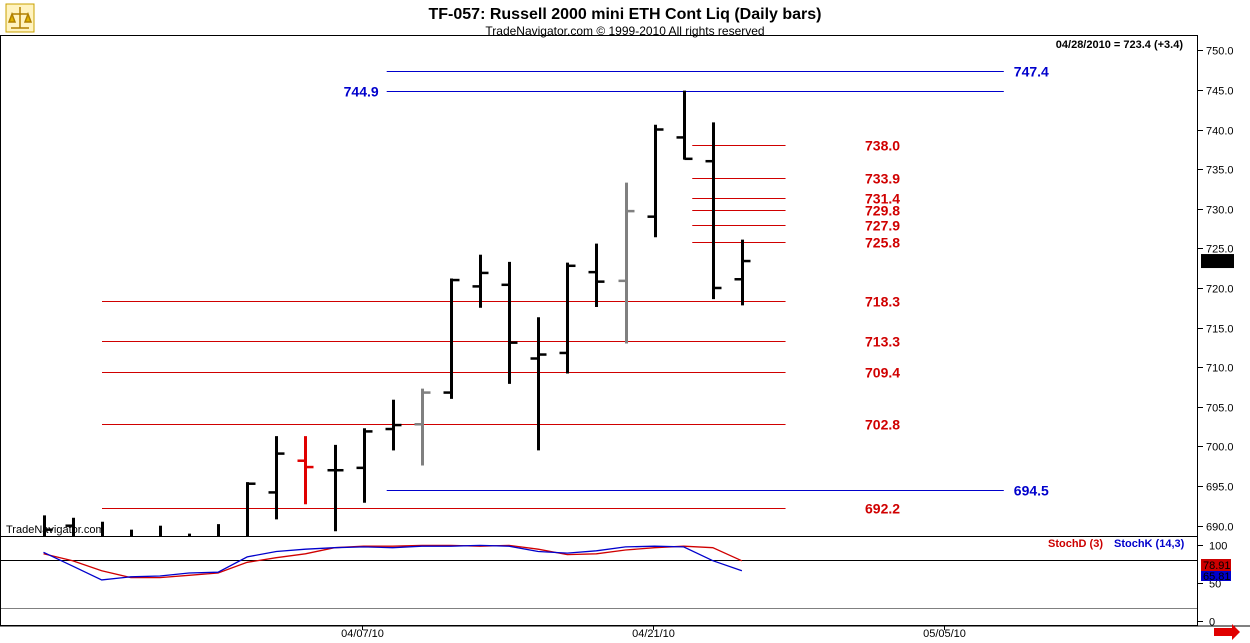  Describe the element at coordinates (882, 199) in the screenshot. I see `level-label-731.4: 731.4` at that location.